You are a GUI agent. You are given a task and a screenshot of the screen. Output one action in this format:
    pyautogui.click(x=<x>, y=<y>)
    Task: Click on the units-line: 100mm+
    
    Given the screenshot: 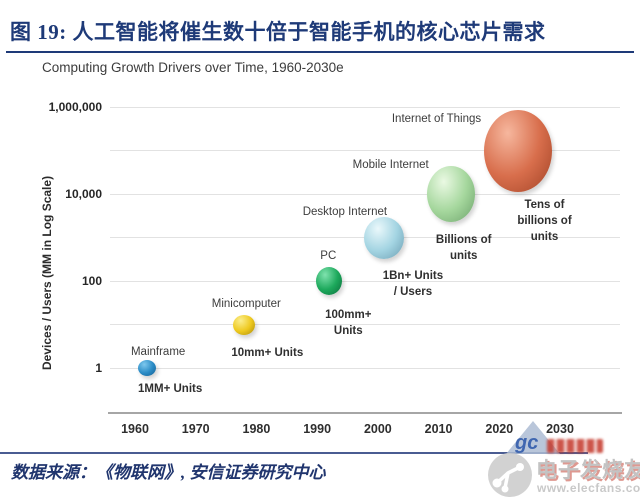 What is the action you would take?
    pyautogui.click(x=348, y=315)
    